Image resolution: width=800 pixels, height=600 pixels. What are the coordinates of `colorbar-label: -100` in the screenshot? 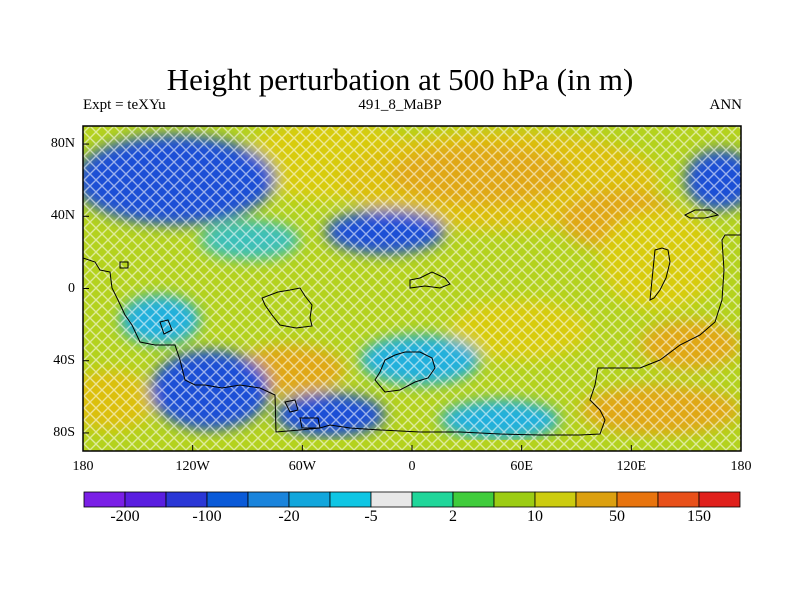 It's located at (207, 516).